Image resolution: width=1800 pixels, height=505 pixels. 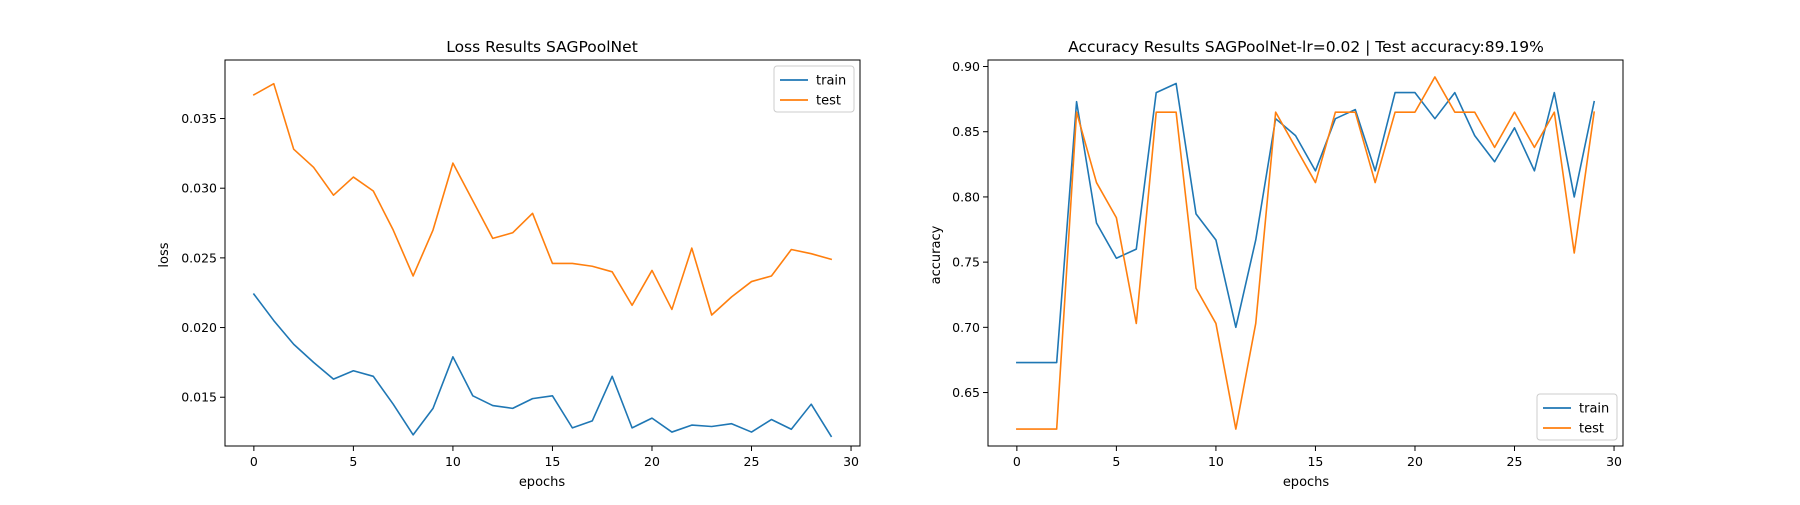 I want to click on loss-chart-ytick-label: 0.015, so click(x=199, y=397).